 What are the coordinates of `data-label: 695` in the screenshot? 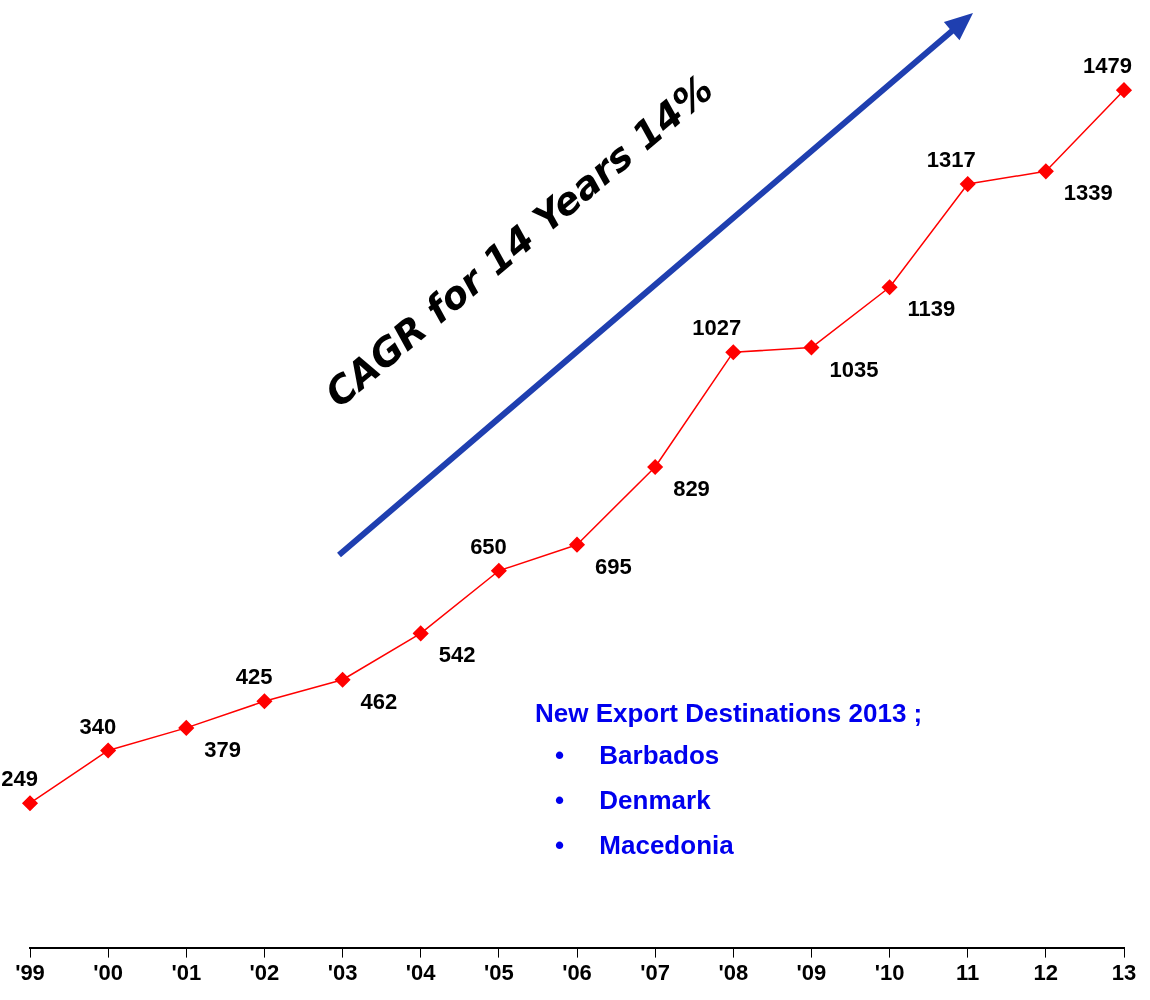 It's located at (613, 566).